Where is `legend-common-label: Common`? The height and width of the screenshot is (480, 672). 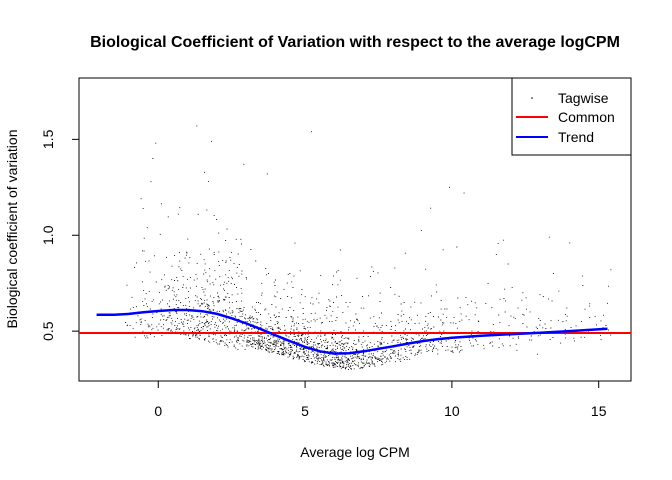
legend-common-label: Common is located at coordinates (586, 117).